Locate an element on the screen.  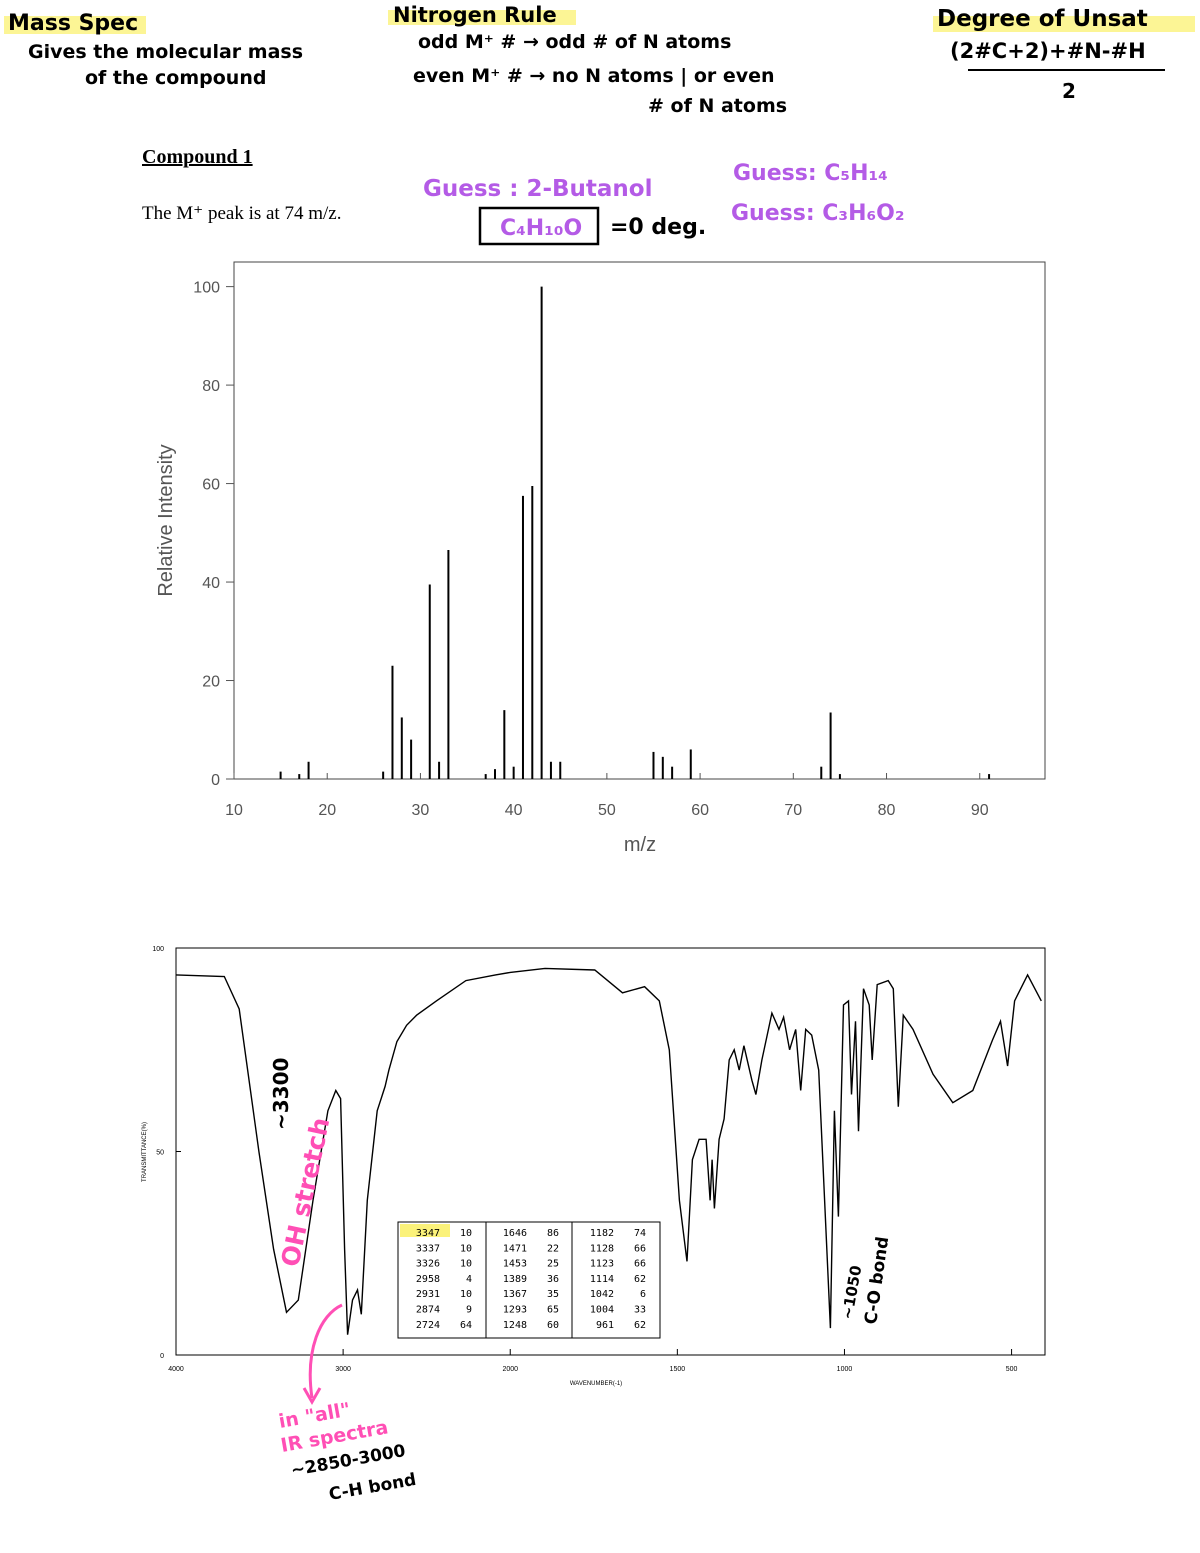
formula-numerator: (2#C+2)+#N-#H is located at coordinates (1048, 51).